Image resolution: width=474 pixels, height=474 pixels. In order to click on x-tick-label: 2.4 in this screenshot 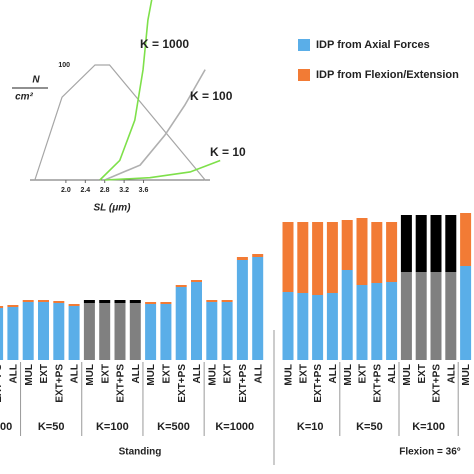, I will do `click(85, 190)`.